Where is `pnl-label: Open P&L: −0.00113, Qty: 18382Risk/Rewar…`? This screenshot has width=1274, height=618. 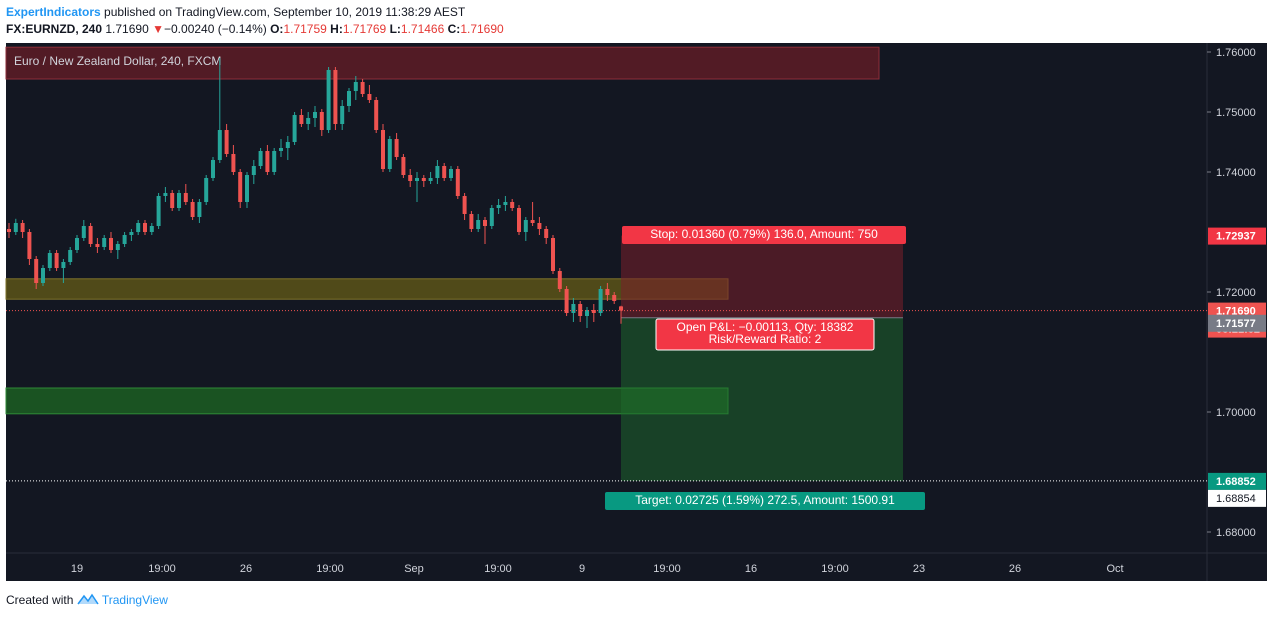
pnl-label: Open P&L: −0.00113, Qty: 18382Risk/Rewar… is located at coordinates (765, 334).